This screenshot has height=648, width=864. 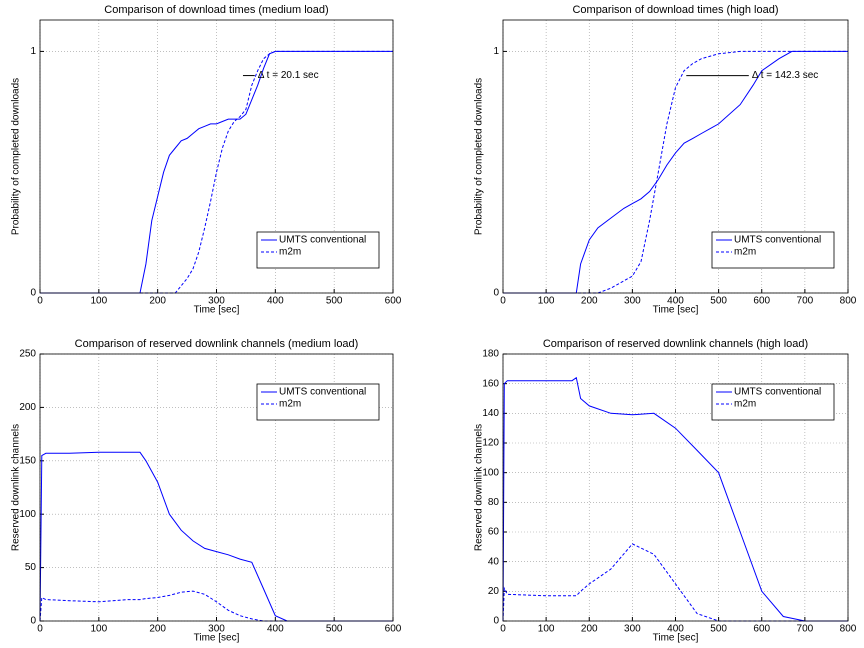 What do you see at coordinates (27, 407) in the screenshot?
I see `y-tick-label: 200` at bounding box center [27, 407].